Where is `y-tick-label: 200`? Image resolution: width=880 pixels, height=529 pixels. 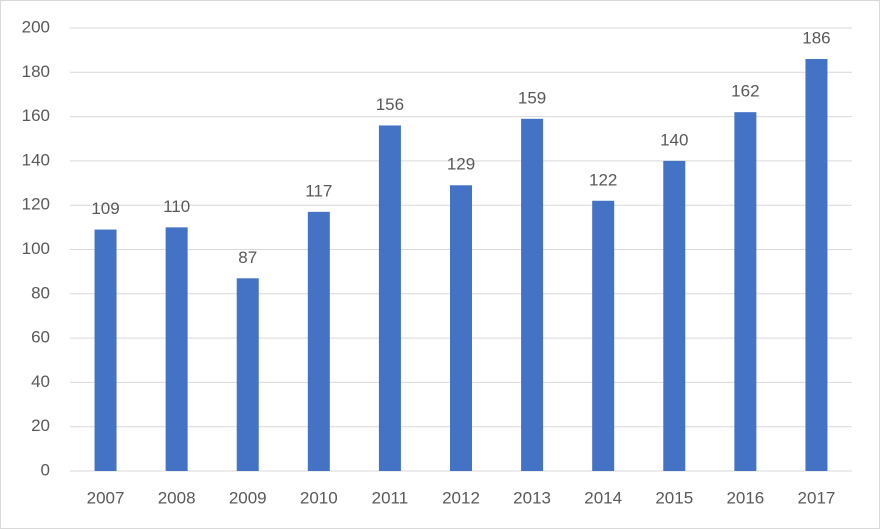
y-tick-label: 200 is located at coordinates (36, 26).